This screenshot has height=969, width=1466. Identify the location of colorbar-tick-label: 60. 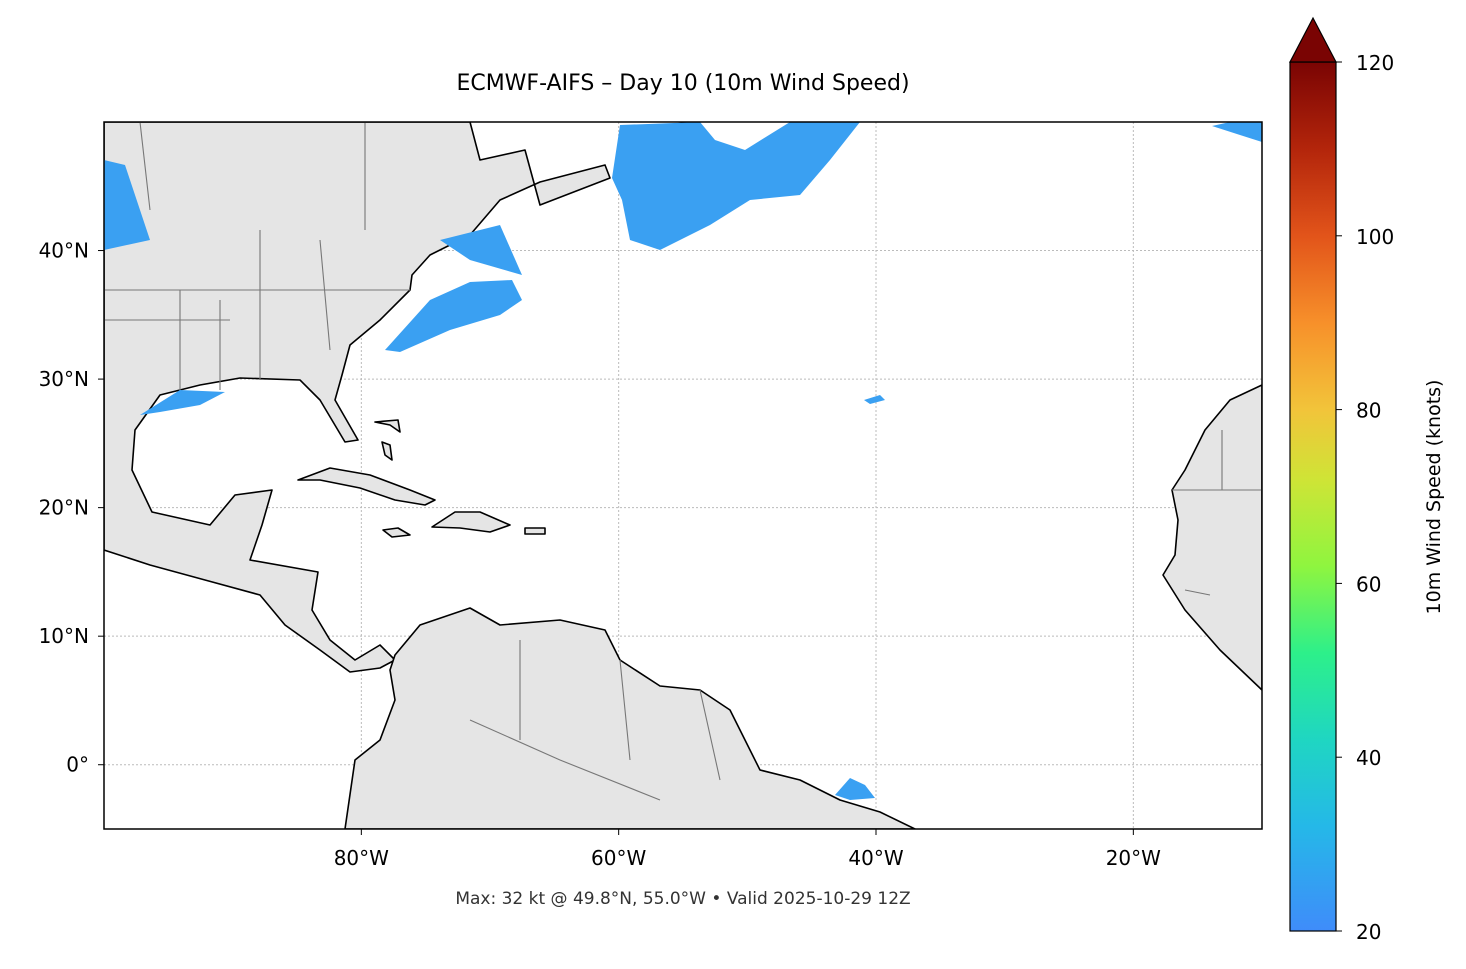
(1368, 584).